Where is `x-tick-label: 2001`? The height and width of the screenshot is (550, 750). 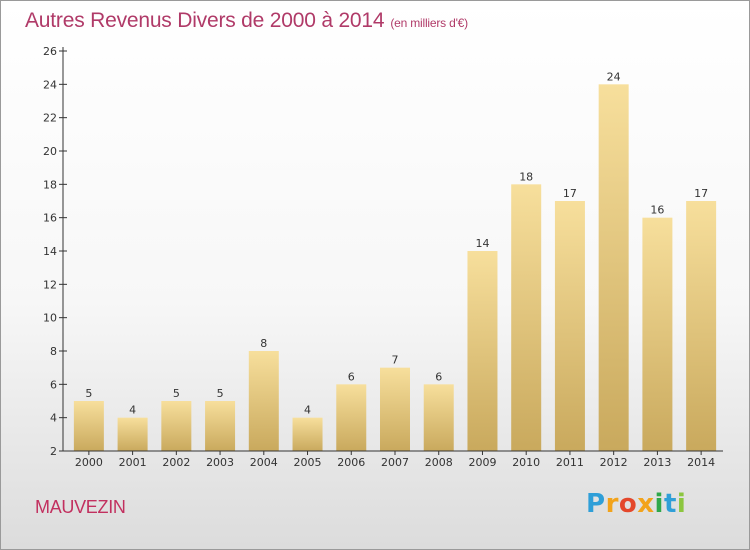 x-tick-label: 2001 is located at coordinates (133, 462).